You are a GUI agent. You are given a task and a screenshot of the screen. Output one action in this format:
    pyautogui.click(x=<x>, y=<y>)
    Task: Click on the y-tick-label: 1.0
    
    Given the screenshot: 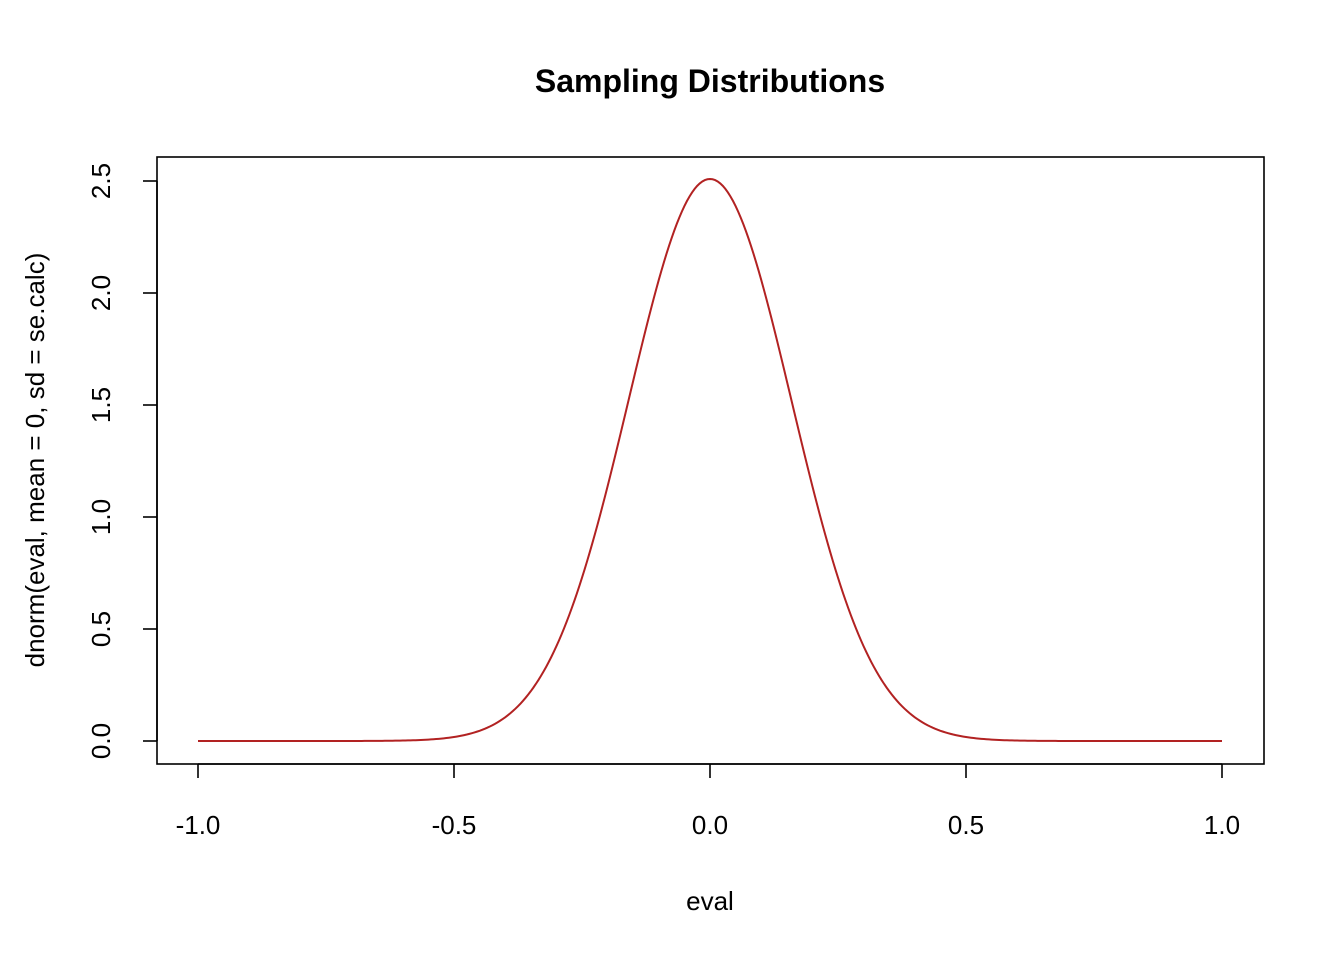 What is the action you would take?
    pyautogui.click(x=101, y=517)
    